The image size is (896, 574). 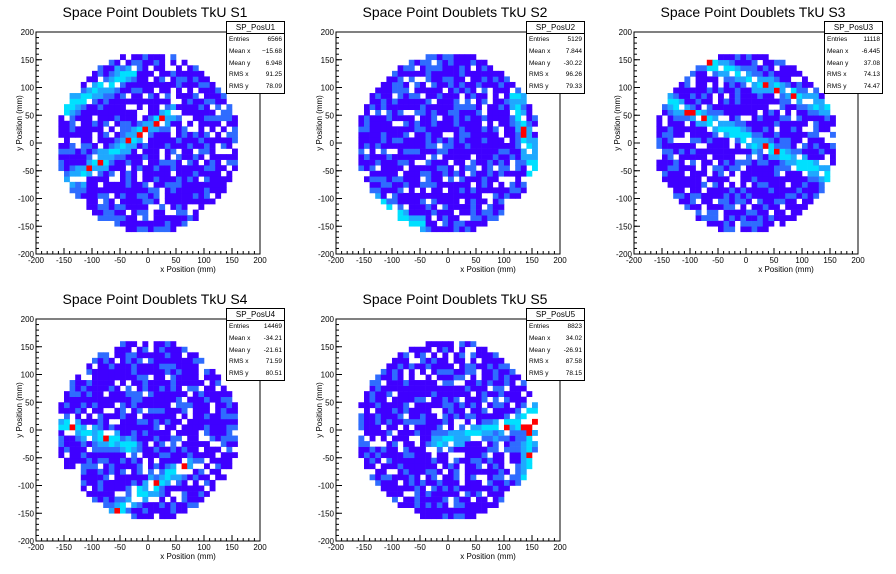 What do you see at coordinates (555, 315) in the screenshot?
I see `stats-histogram-name: SP_PosU5` at bounding box center [555, 315].